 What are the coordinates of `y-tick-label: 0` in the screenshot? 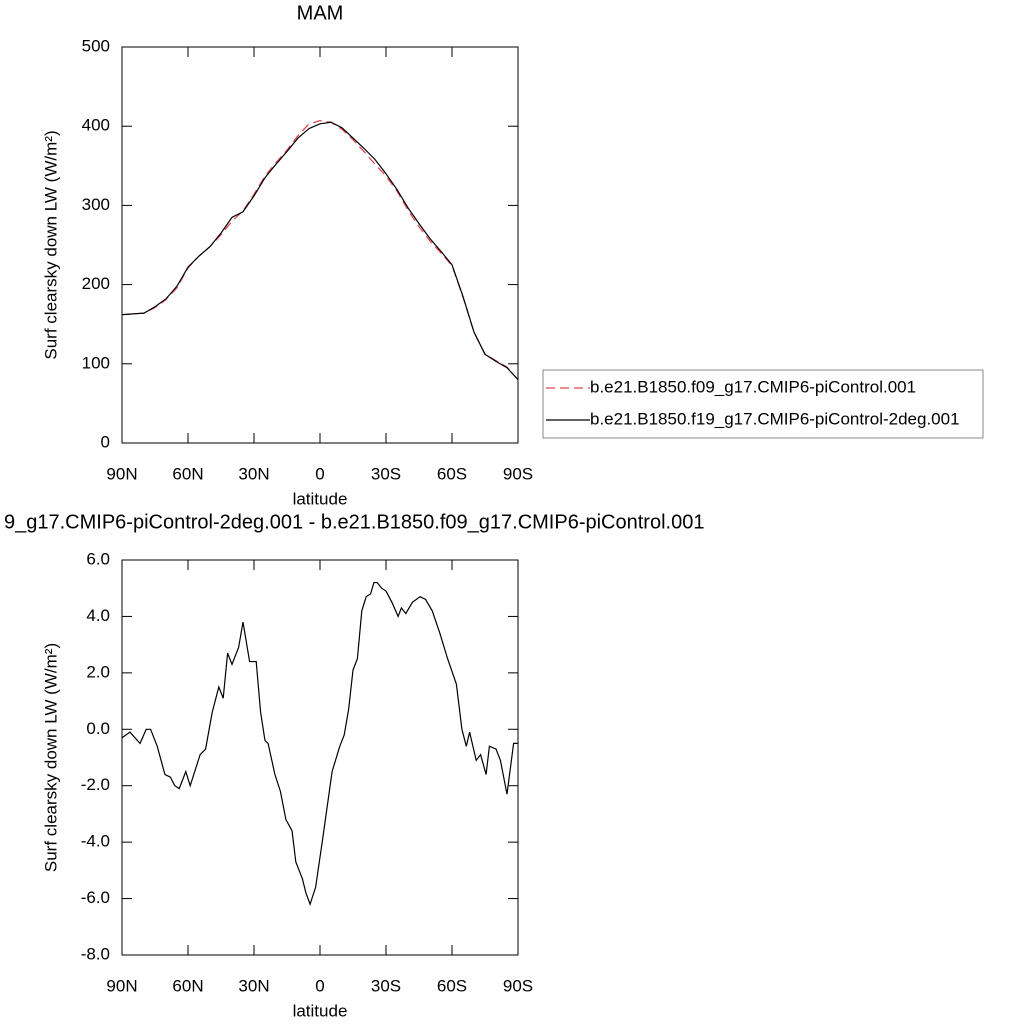 It's located at (105, 441).